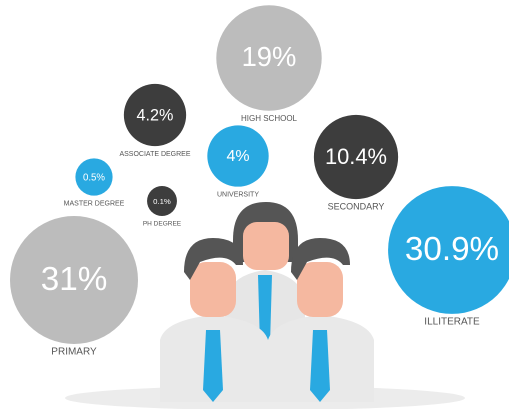  Describe the element at coordinates (154, 154) in the screenshot. I see `category-label: ASSOCIATE DEGREE` at that location.